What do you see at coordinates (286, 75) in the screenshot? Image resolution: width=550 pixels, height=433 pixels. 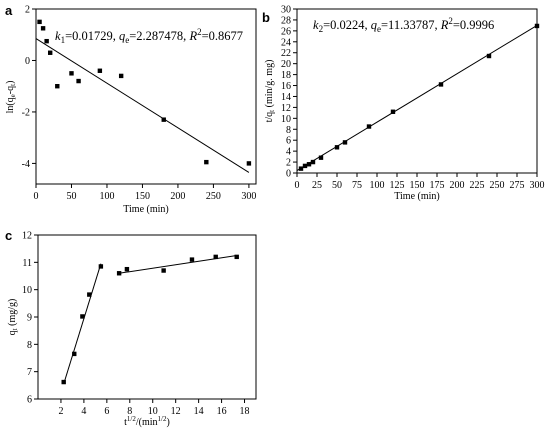 I see `y-tick-label: 18` at bounding box center [286, 75].